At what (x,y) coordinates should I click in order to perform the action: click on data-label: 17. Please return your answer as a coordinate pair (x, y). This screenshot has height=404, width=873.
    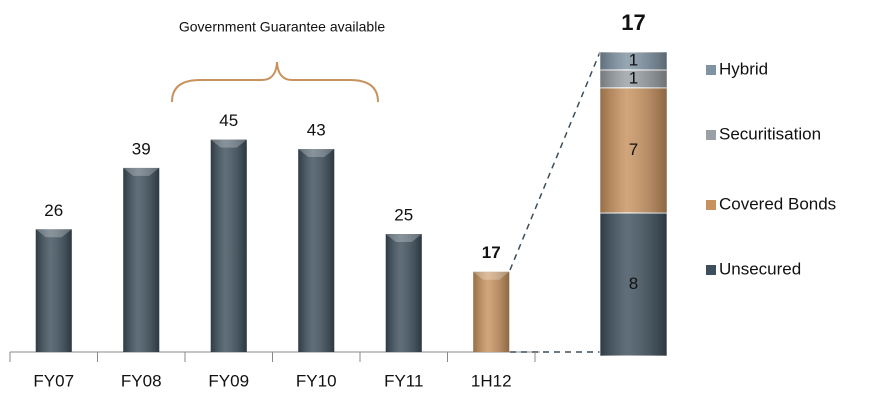
    Looking at the image, I should click on (491, 252).